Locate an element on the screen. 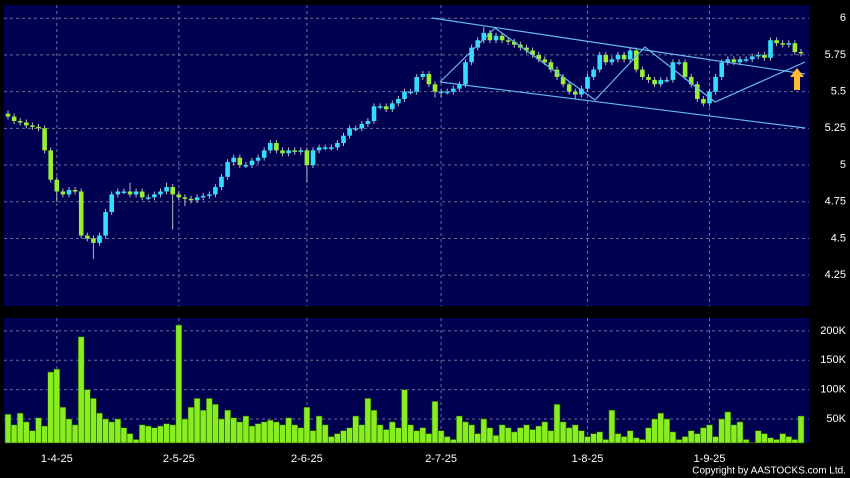 The width and height of the screenshot is (850, 478). x-tick-label: 2-6-25 is located at coordinates (307, 459).